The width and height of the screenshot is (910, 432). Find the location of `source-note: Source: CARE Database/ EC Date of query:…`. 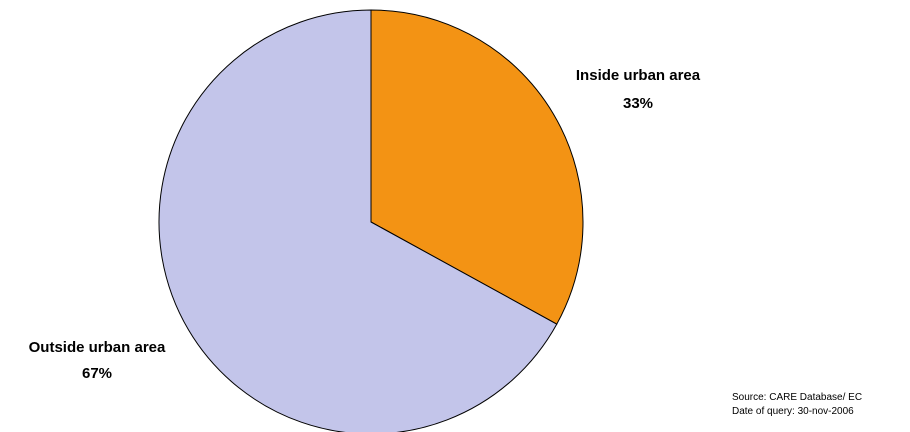

source-note: Source: CARE Database/ EC Date of query:… is located at coordinates (797, 405).